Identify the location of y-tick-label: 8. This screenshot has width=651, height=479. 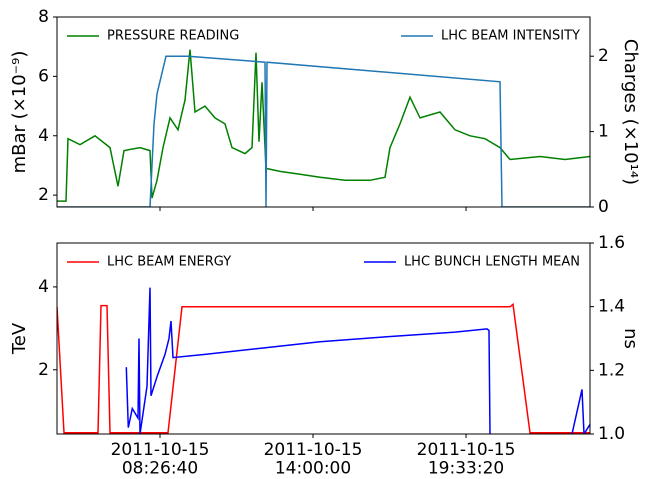
(43, 17).